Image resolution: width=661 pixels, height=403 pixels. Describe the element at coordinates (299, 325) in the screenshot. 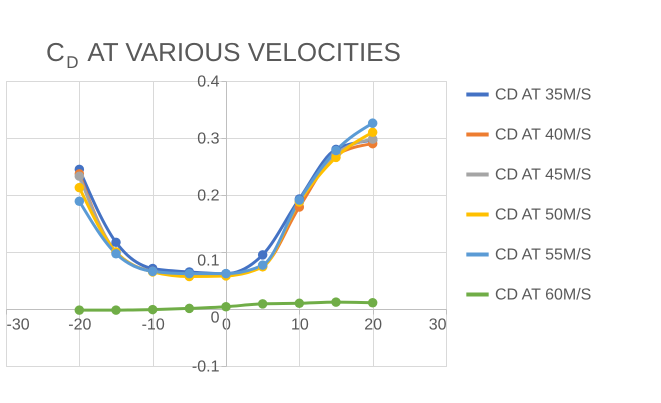

I see `x-tick-label: 10` at that location.